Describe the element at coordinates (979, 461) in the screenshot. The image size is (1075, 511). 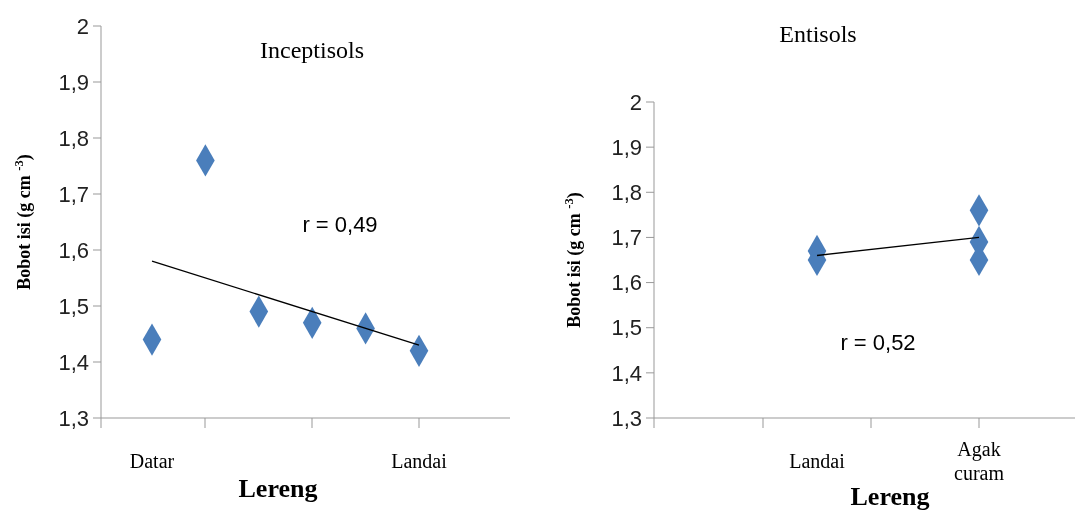
I see `x-tick-label: Agak curam` at that location.